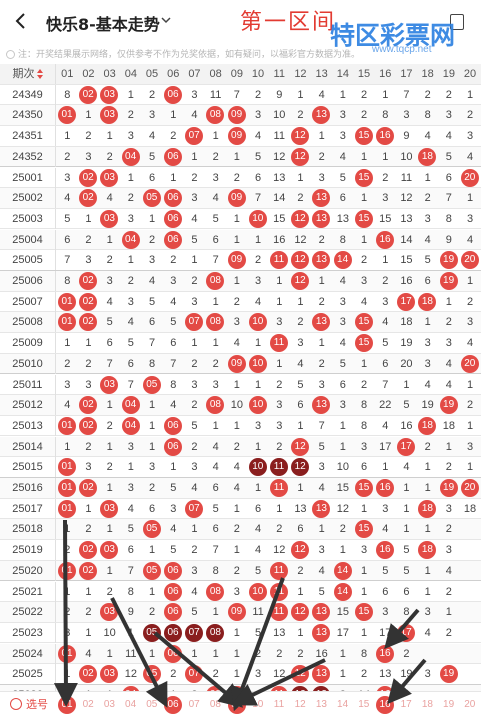 This screenshot has width=481, height=716. I want to click on pick-number-button: 20, so click(470, 704).